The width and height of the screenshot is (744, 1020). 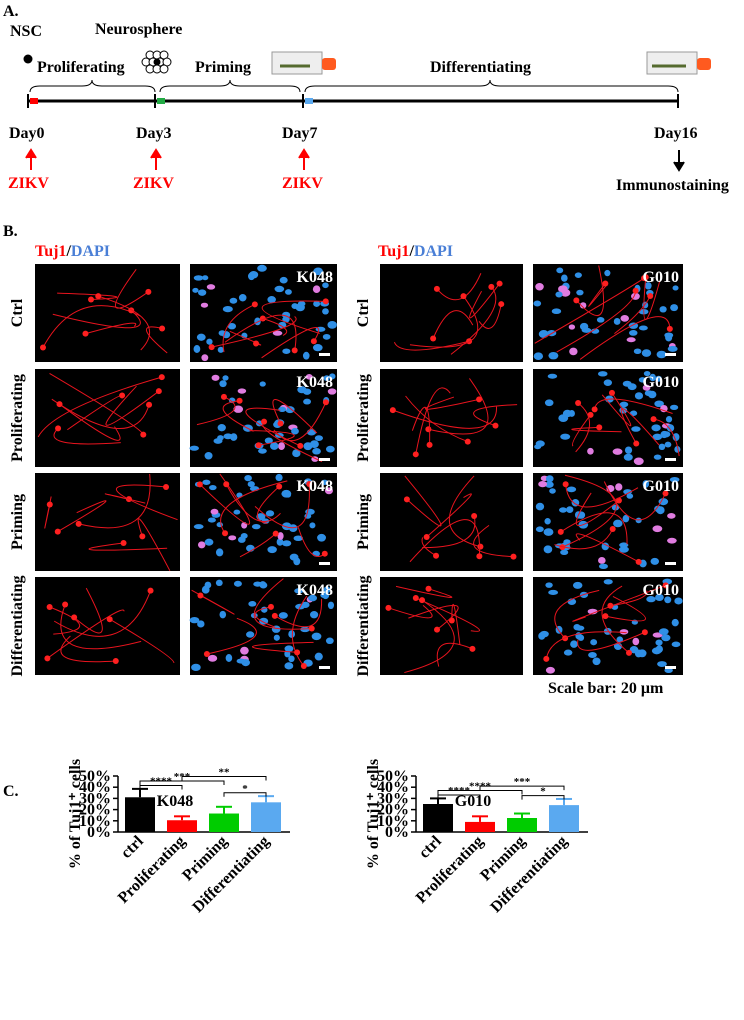 I want to click on day-label: Day16, so click(x=676, y=133).